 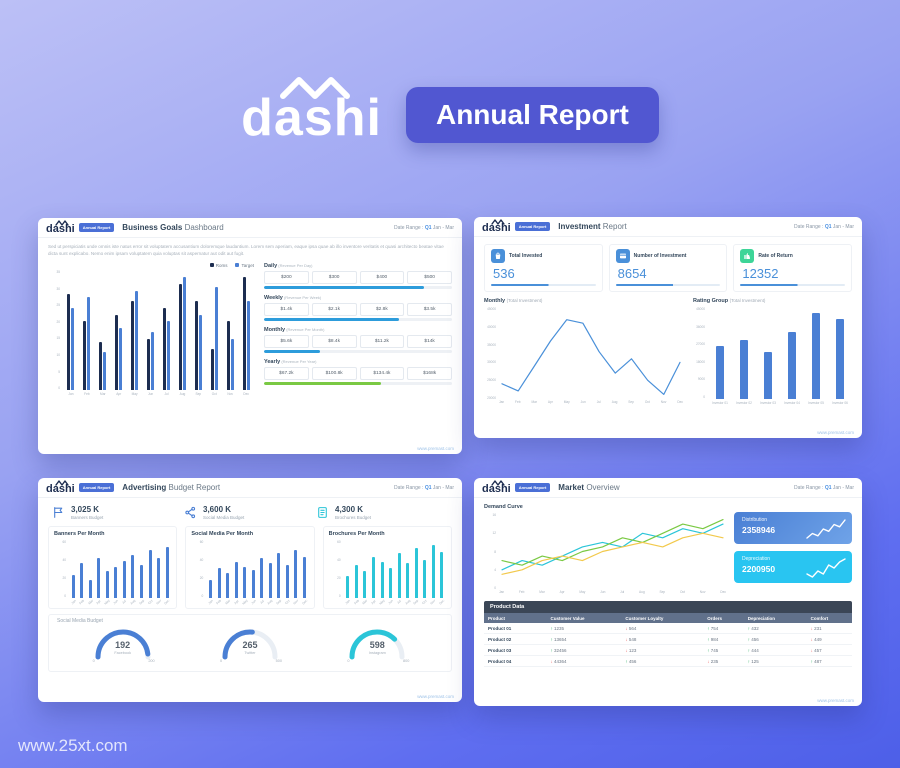 What do you see at coordinates (60, 488) in the screenshot?
I see `dashi-logo-text: dashi` at bounding box center [60, 488].